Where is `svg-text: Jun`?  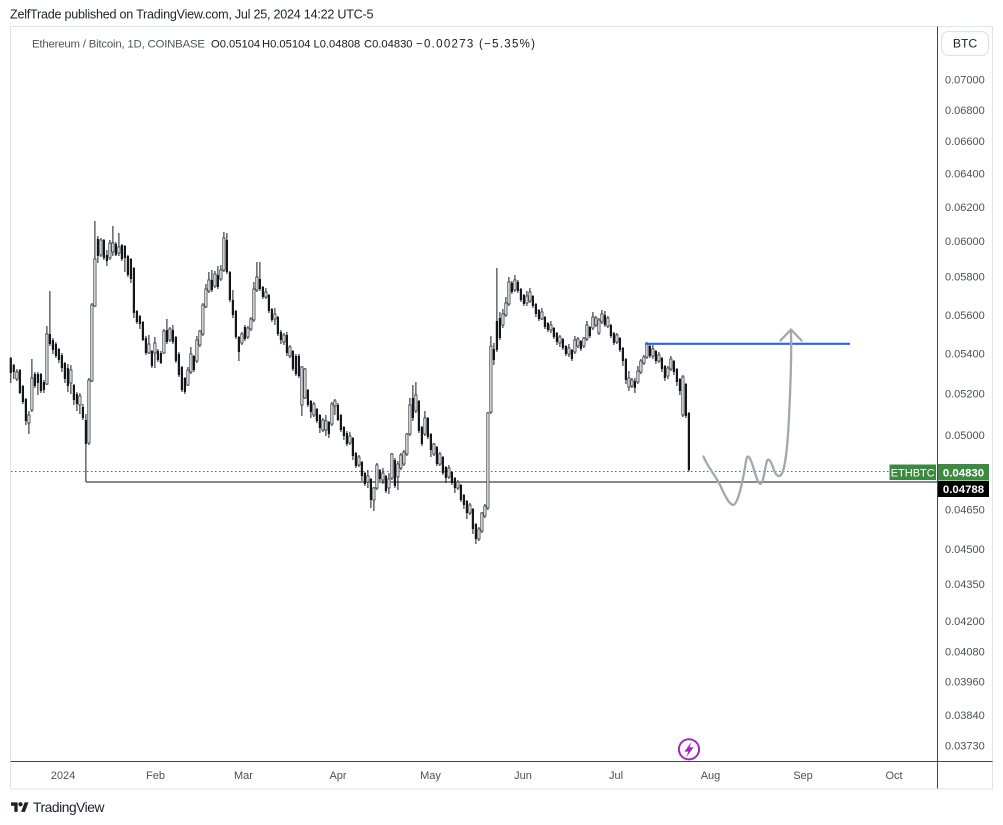
svg-text: Jun is located at coordinates (523, 776).